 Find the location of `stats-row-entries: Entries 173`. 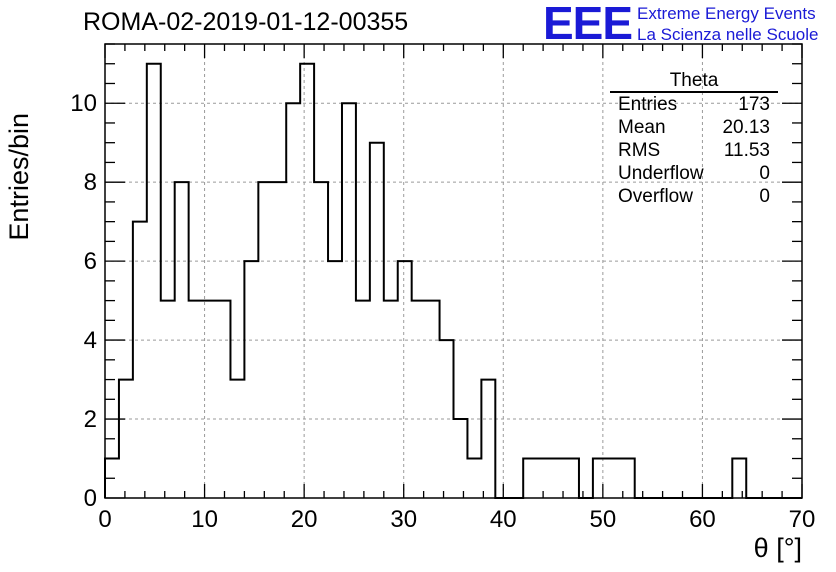

stats-row-entries: Entries 173 is located at coordinates (694, 104).